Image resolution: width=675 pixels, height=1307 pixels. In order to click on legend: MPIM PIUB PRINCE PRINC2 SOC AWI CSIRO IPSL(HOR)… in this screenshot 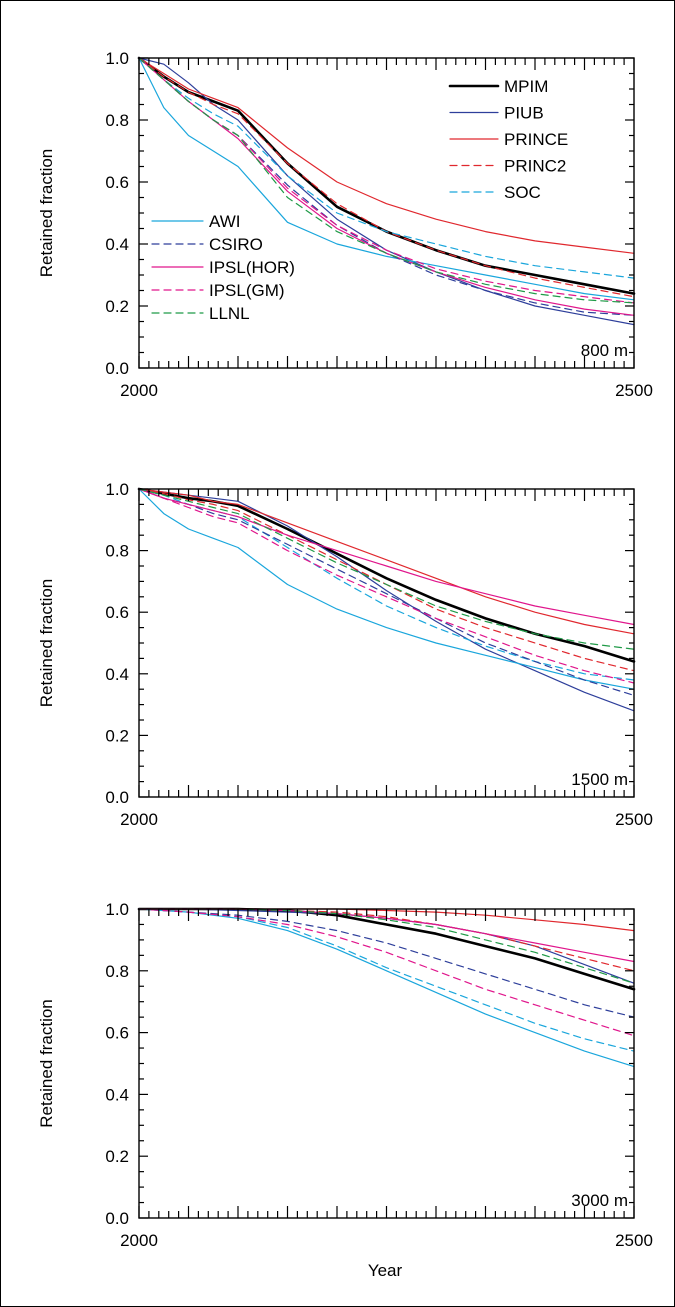, I will do `click(359, 200)`.